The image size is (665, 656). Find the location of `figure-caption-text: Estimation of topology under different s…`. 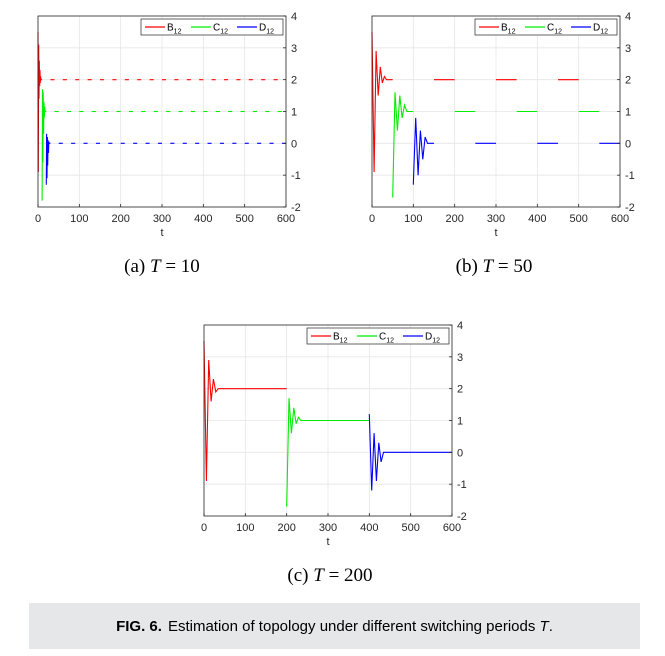

figure-caption-text: Estimation of topology under different s… is located at coordinates (351, 626).